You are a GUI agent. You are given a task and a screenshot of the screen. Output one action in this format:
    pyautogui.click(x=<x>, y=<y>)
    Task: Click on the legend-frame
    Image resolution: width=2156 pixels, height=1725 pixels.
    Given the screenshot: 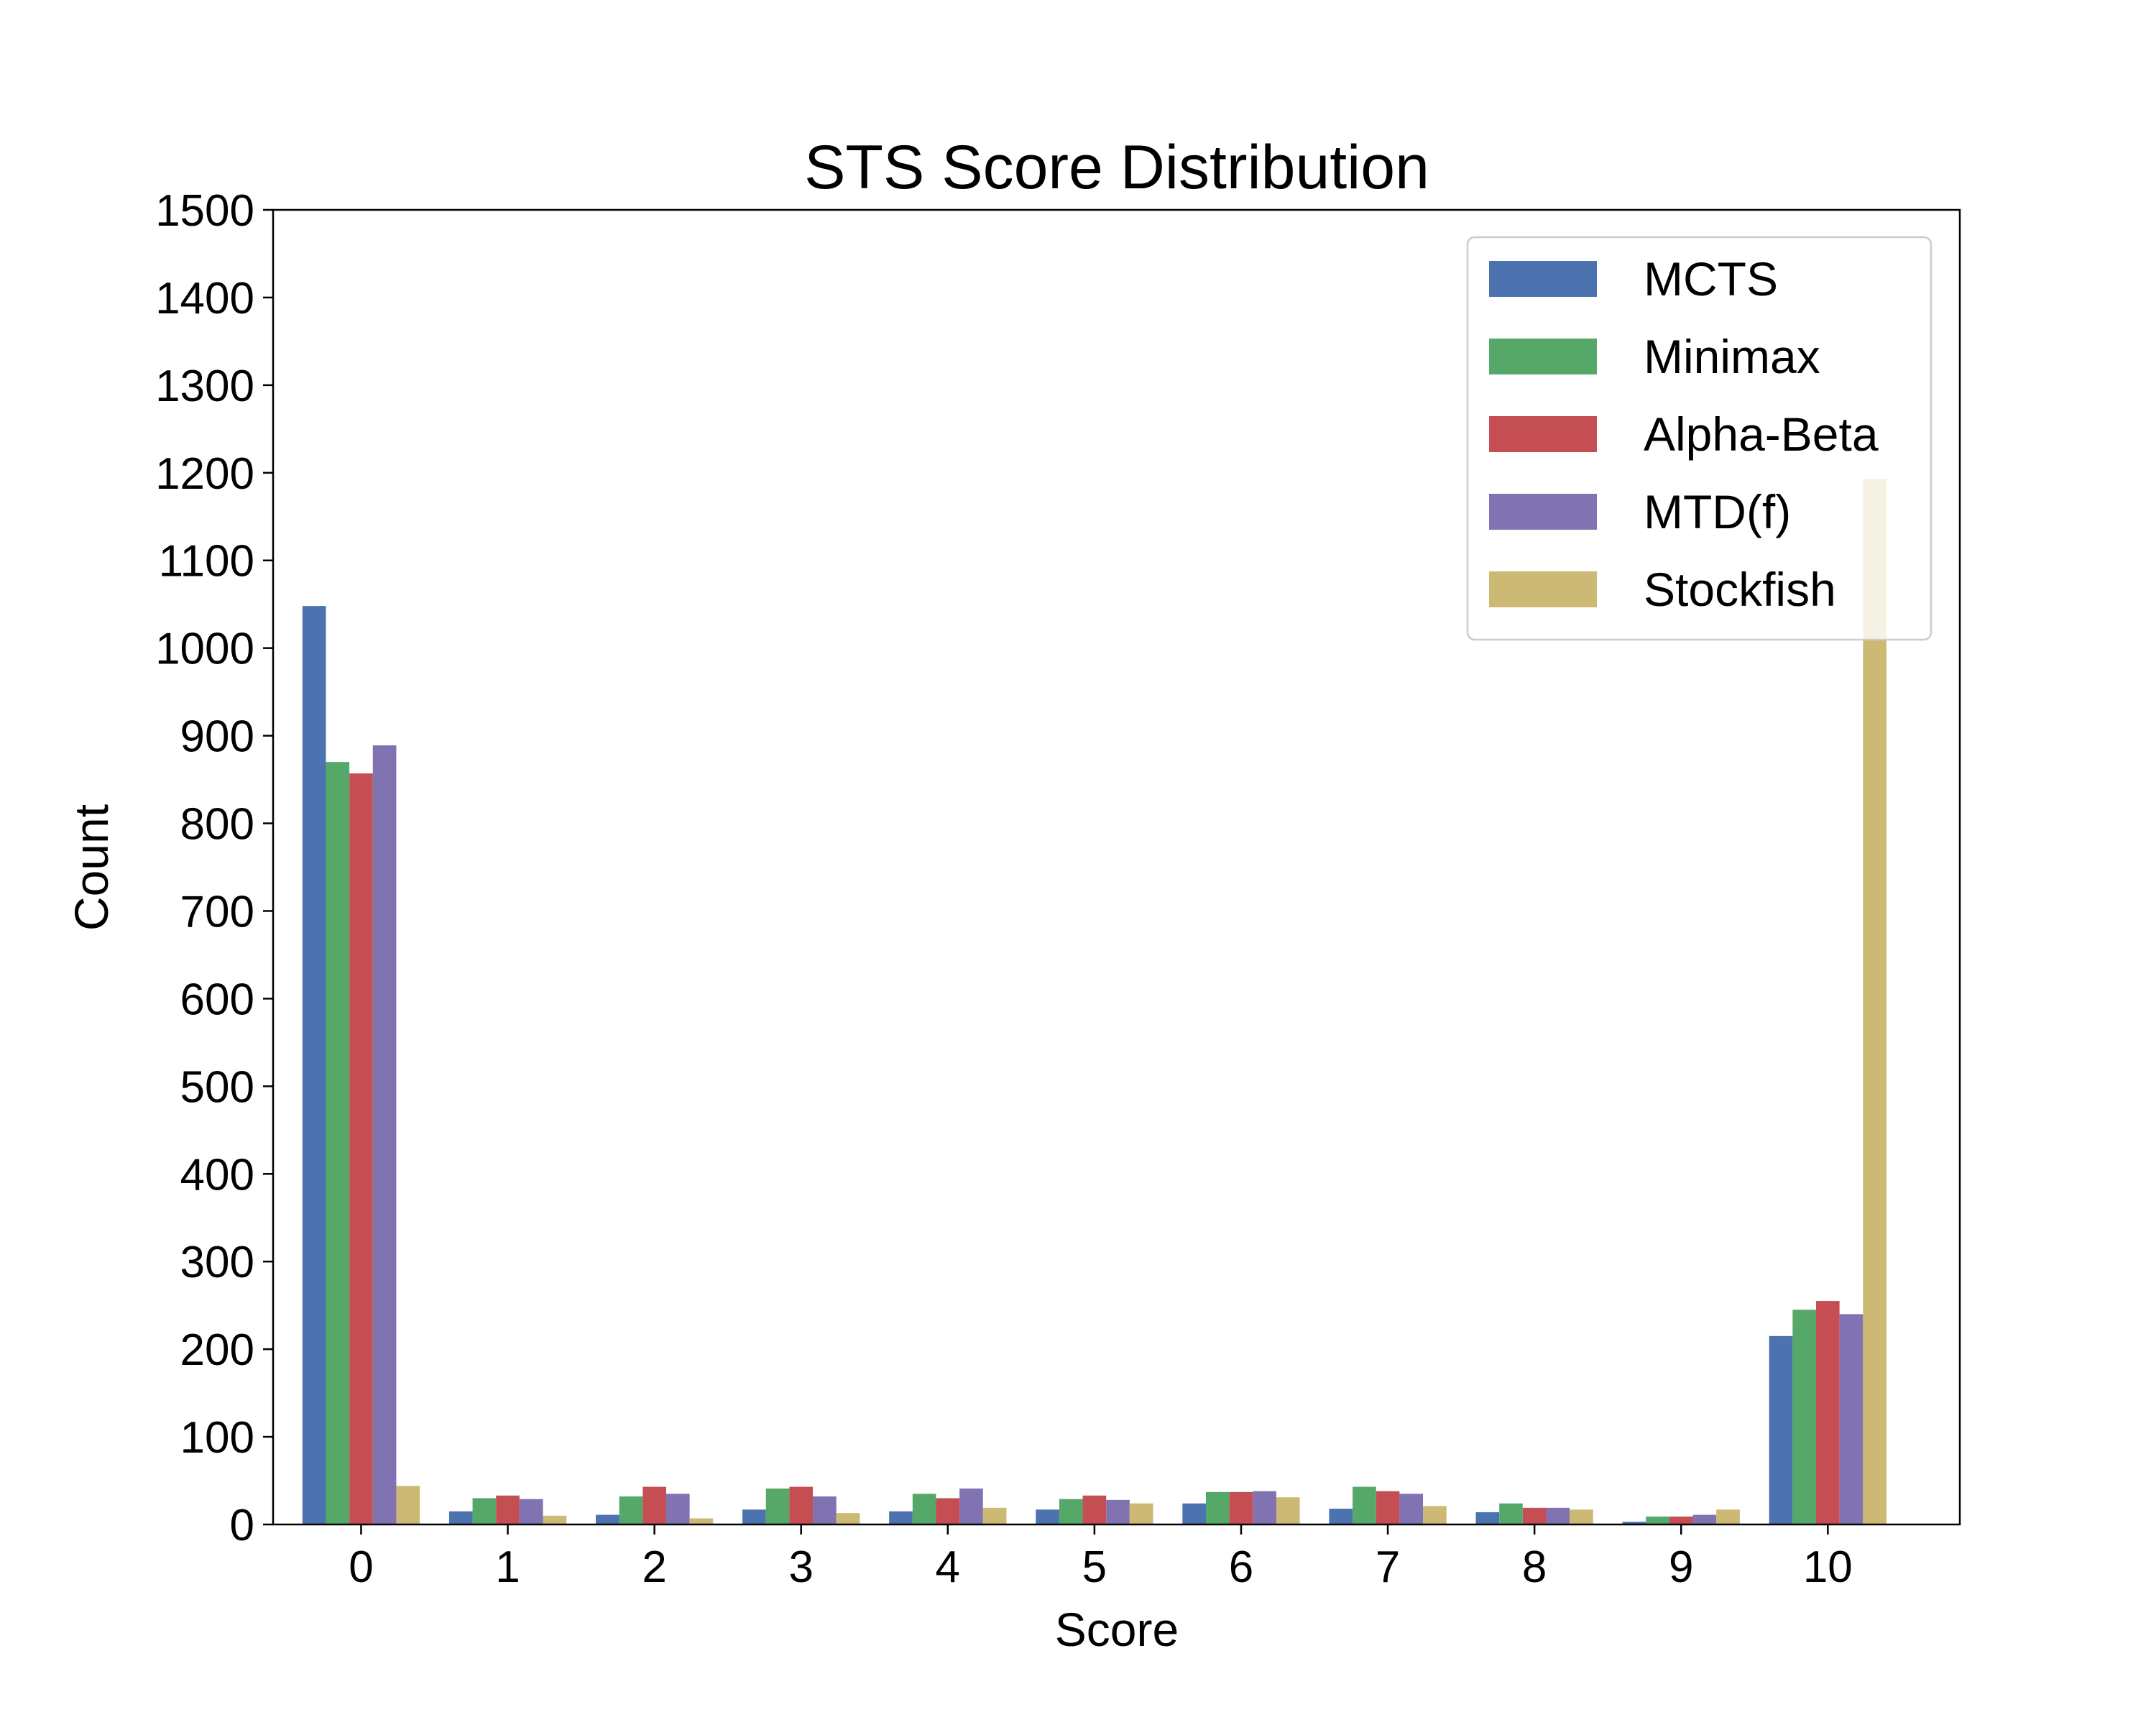 What is the action you would take?
    pyautogui.click(x=1699, y=438)
    